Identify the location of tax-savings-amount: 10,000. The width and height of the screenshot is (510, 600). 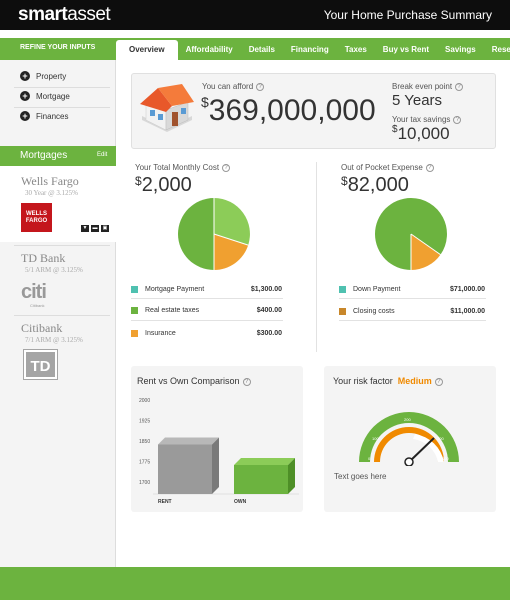
(423, 133).